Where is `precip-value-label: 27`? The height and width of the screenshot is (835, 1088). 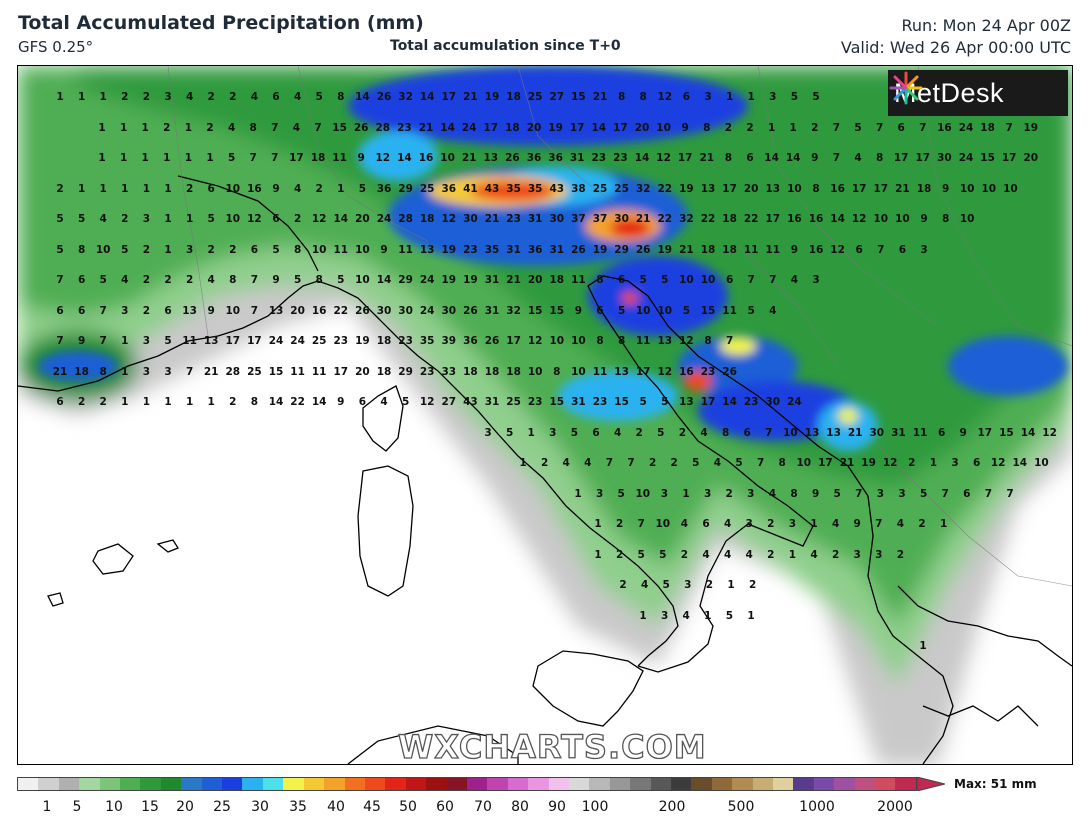 precip-value-label: 27 is located at coordinates (557, 97).